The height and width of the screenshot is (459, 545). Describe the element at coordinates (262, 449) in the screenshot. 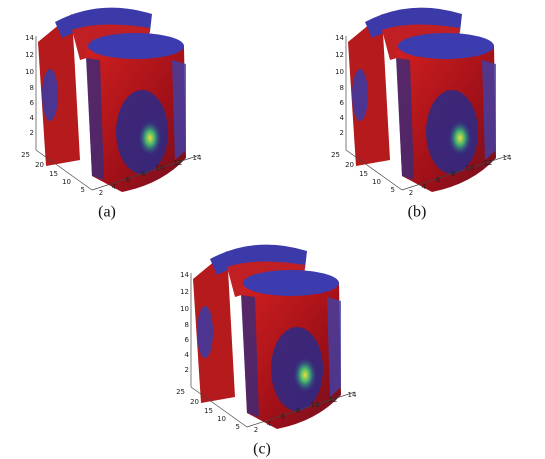

I see `panel-caption: (c)` at that location.